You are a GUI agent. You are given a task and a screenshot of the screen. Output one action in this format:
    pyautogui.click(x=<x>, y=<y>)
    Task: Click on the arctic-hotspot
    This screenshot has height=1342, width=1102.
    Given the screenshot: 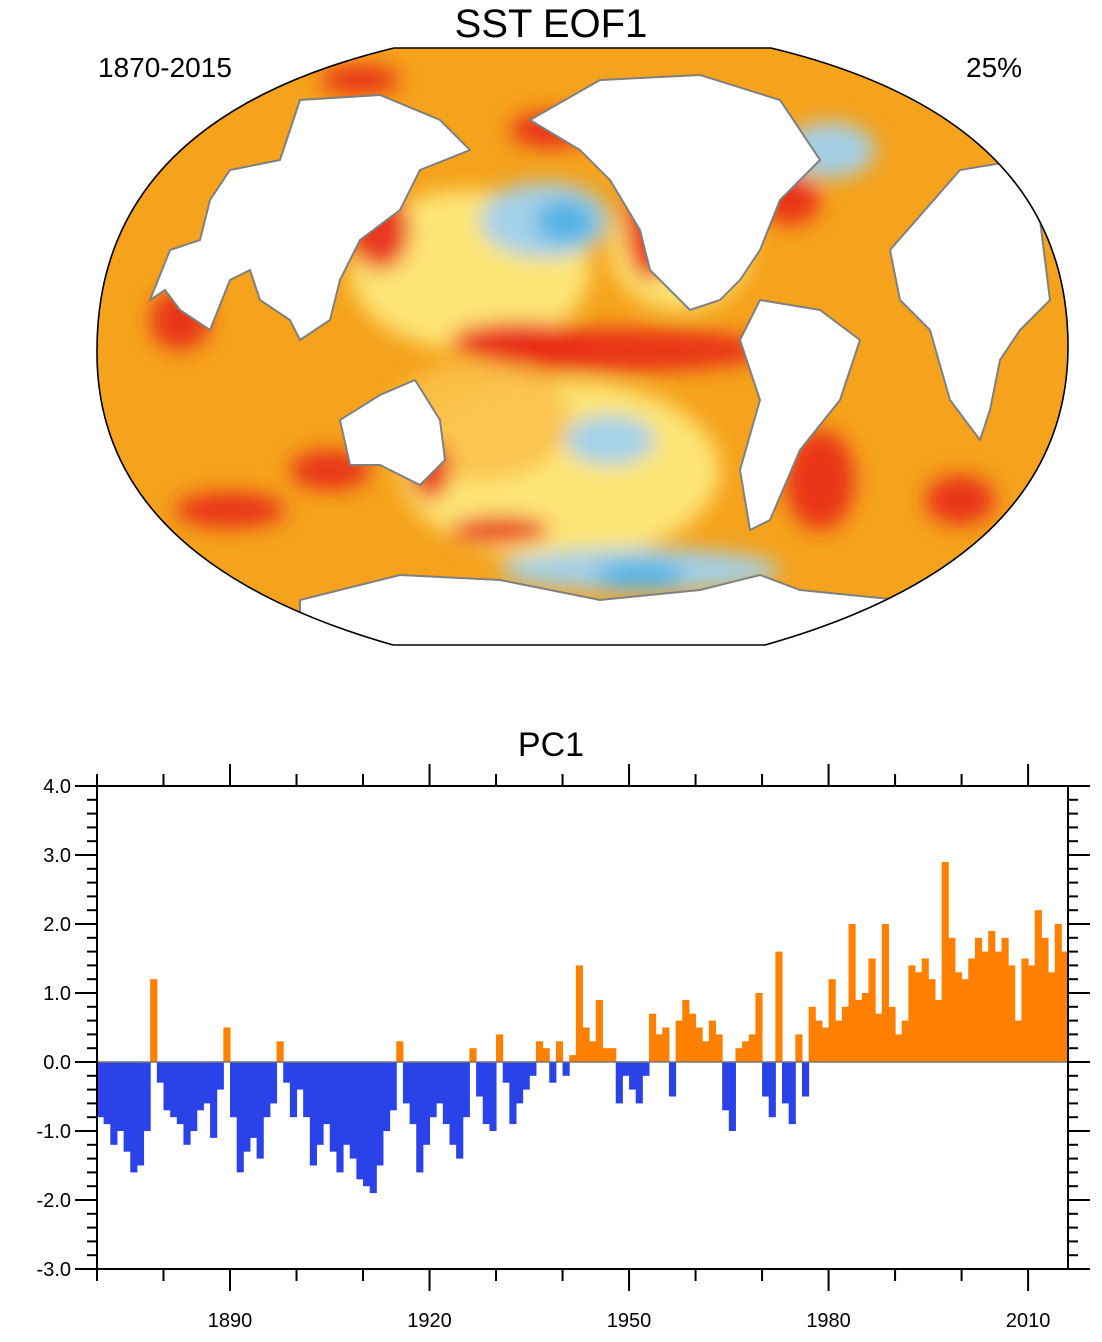 What is the action you would take?
    pyautogui.click(x=360, y=80)
    